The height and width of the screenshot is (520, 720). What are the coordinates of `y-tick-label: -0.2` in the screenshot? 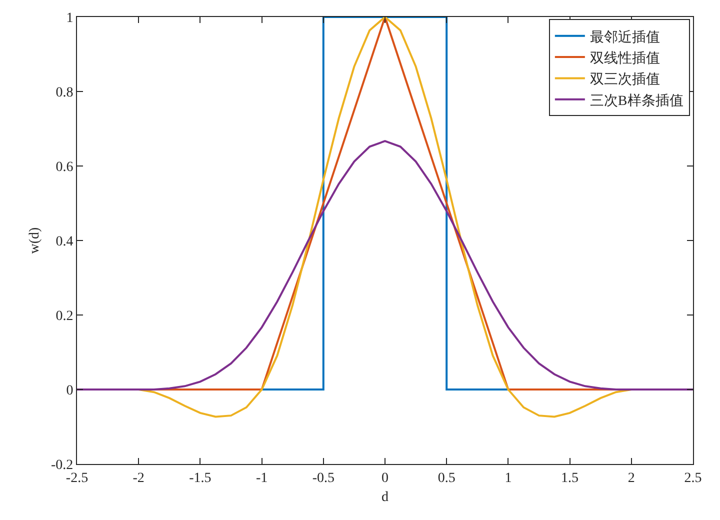 It's located at (62, 465).